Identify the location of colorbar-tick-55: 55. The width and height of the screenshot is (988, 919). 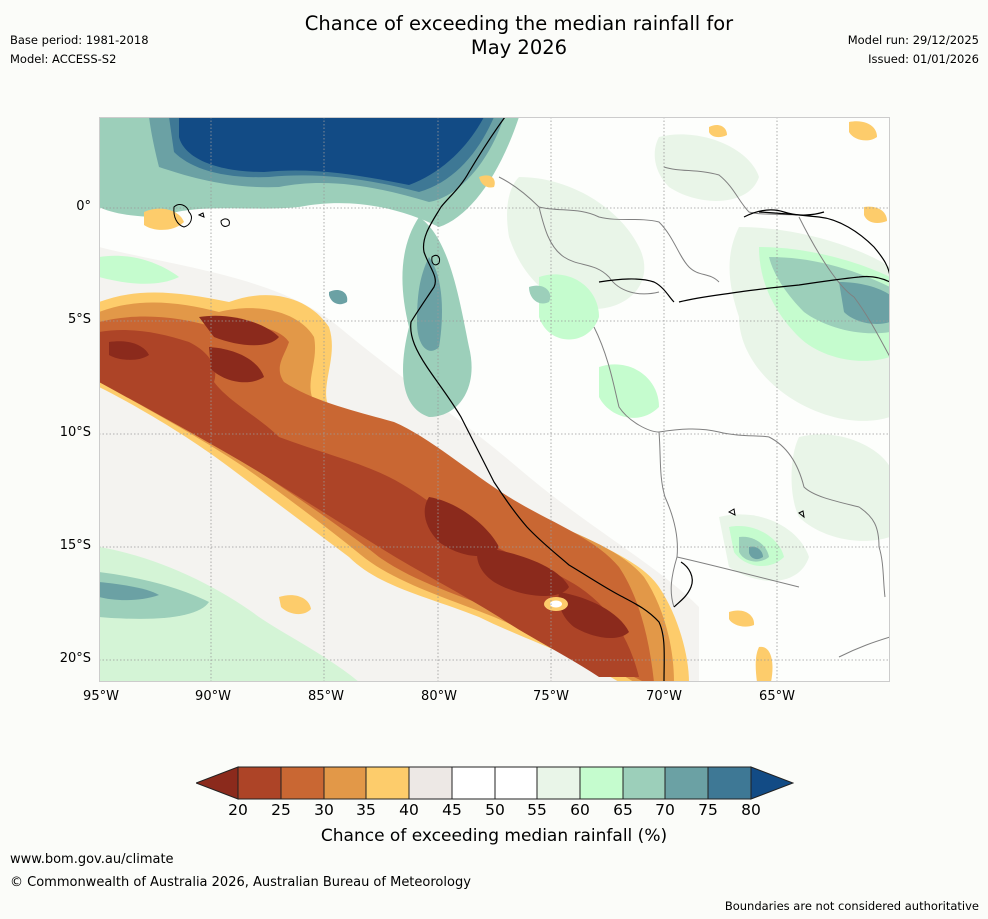
(537, 810).